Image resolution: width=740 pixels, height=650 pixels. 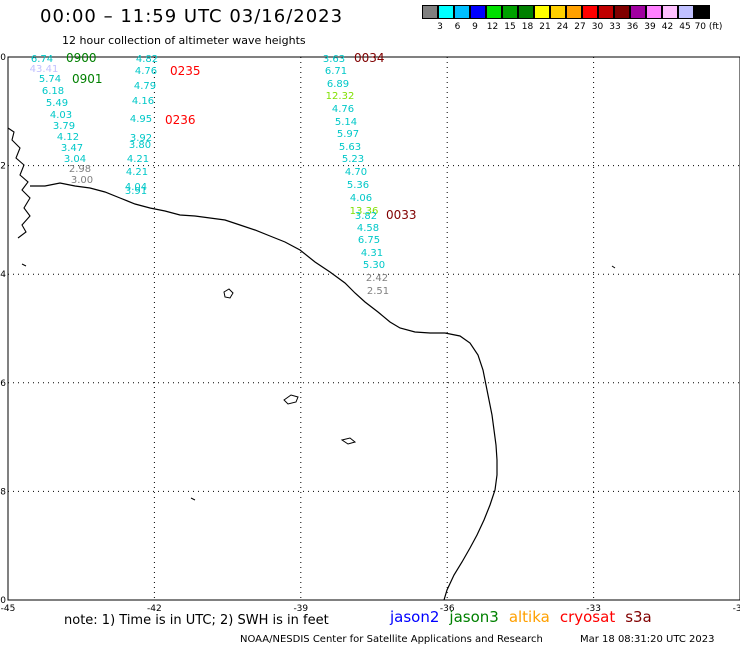 What do you see at coordinates (369, 240) in the screenshot?
I see `swh-value: 6.75` at bounding box center [369, 240].